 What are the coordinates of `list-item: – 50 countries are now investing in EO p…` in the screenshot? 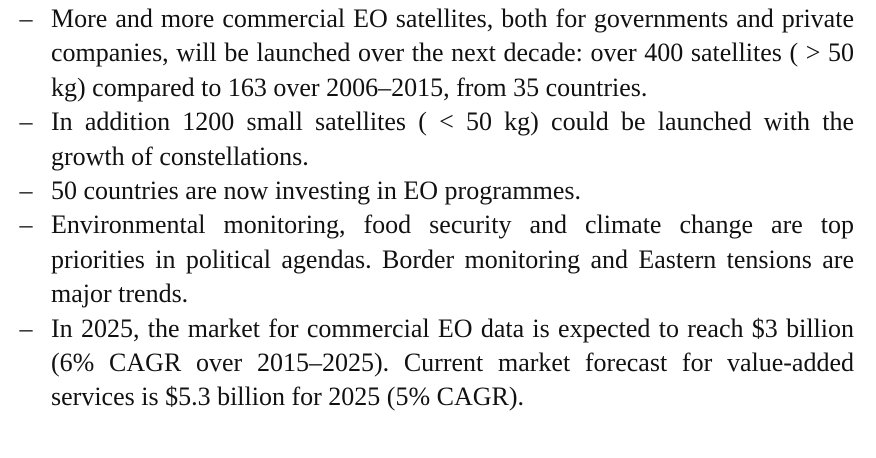 It's located at (434, 191).